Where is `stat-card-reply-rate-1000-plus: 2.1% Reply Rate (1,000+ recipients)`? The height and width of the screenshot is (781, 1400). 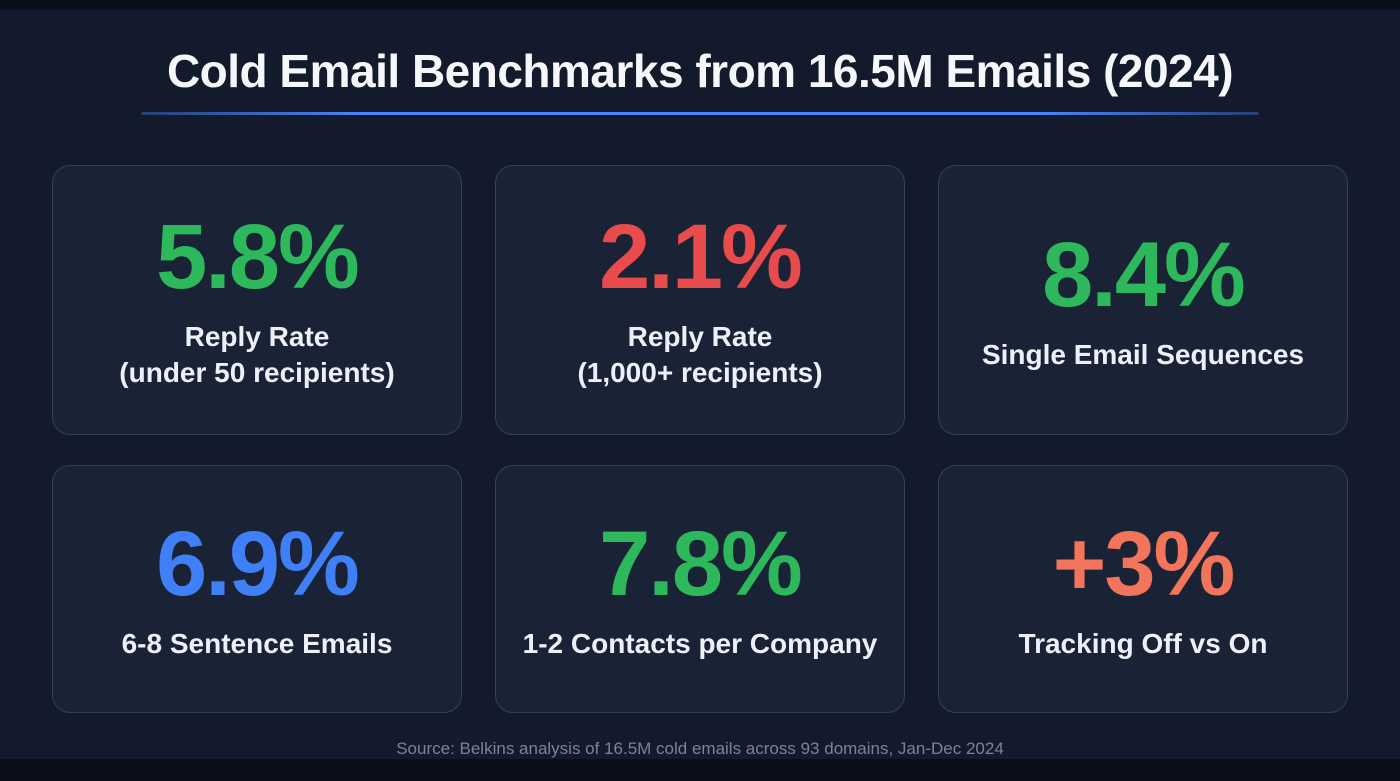
stat-card-reply-rate-1000-plus: 2.1% Reply Rate (1,000+ recipients) is located at coordinates (700, 300).